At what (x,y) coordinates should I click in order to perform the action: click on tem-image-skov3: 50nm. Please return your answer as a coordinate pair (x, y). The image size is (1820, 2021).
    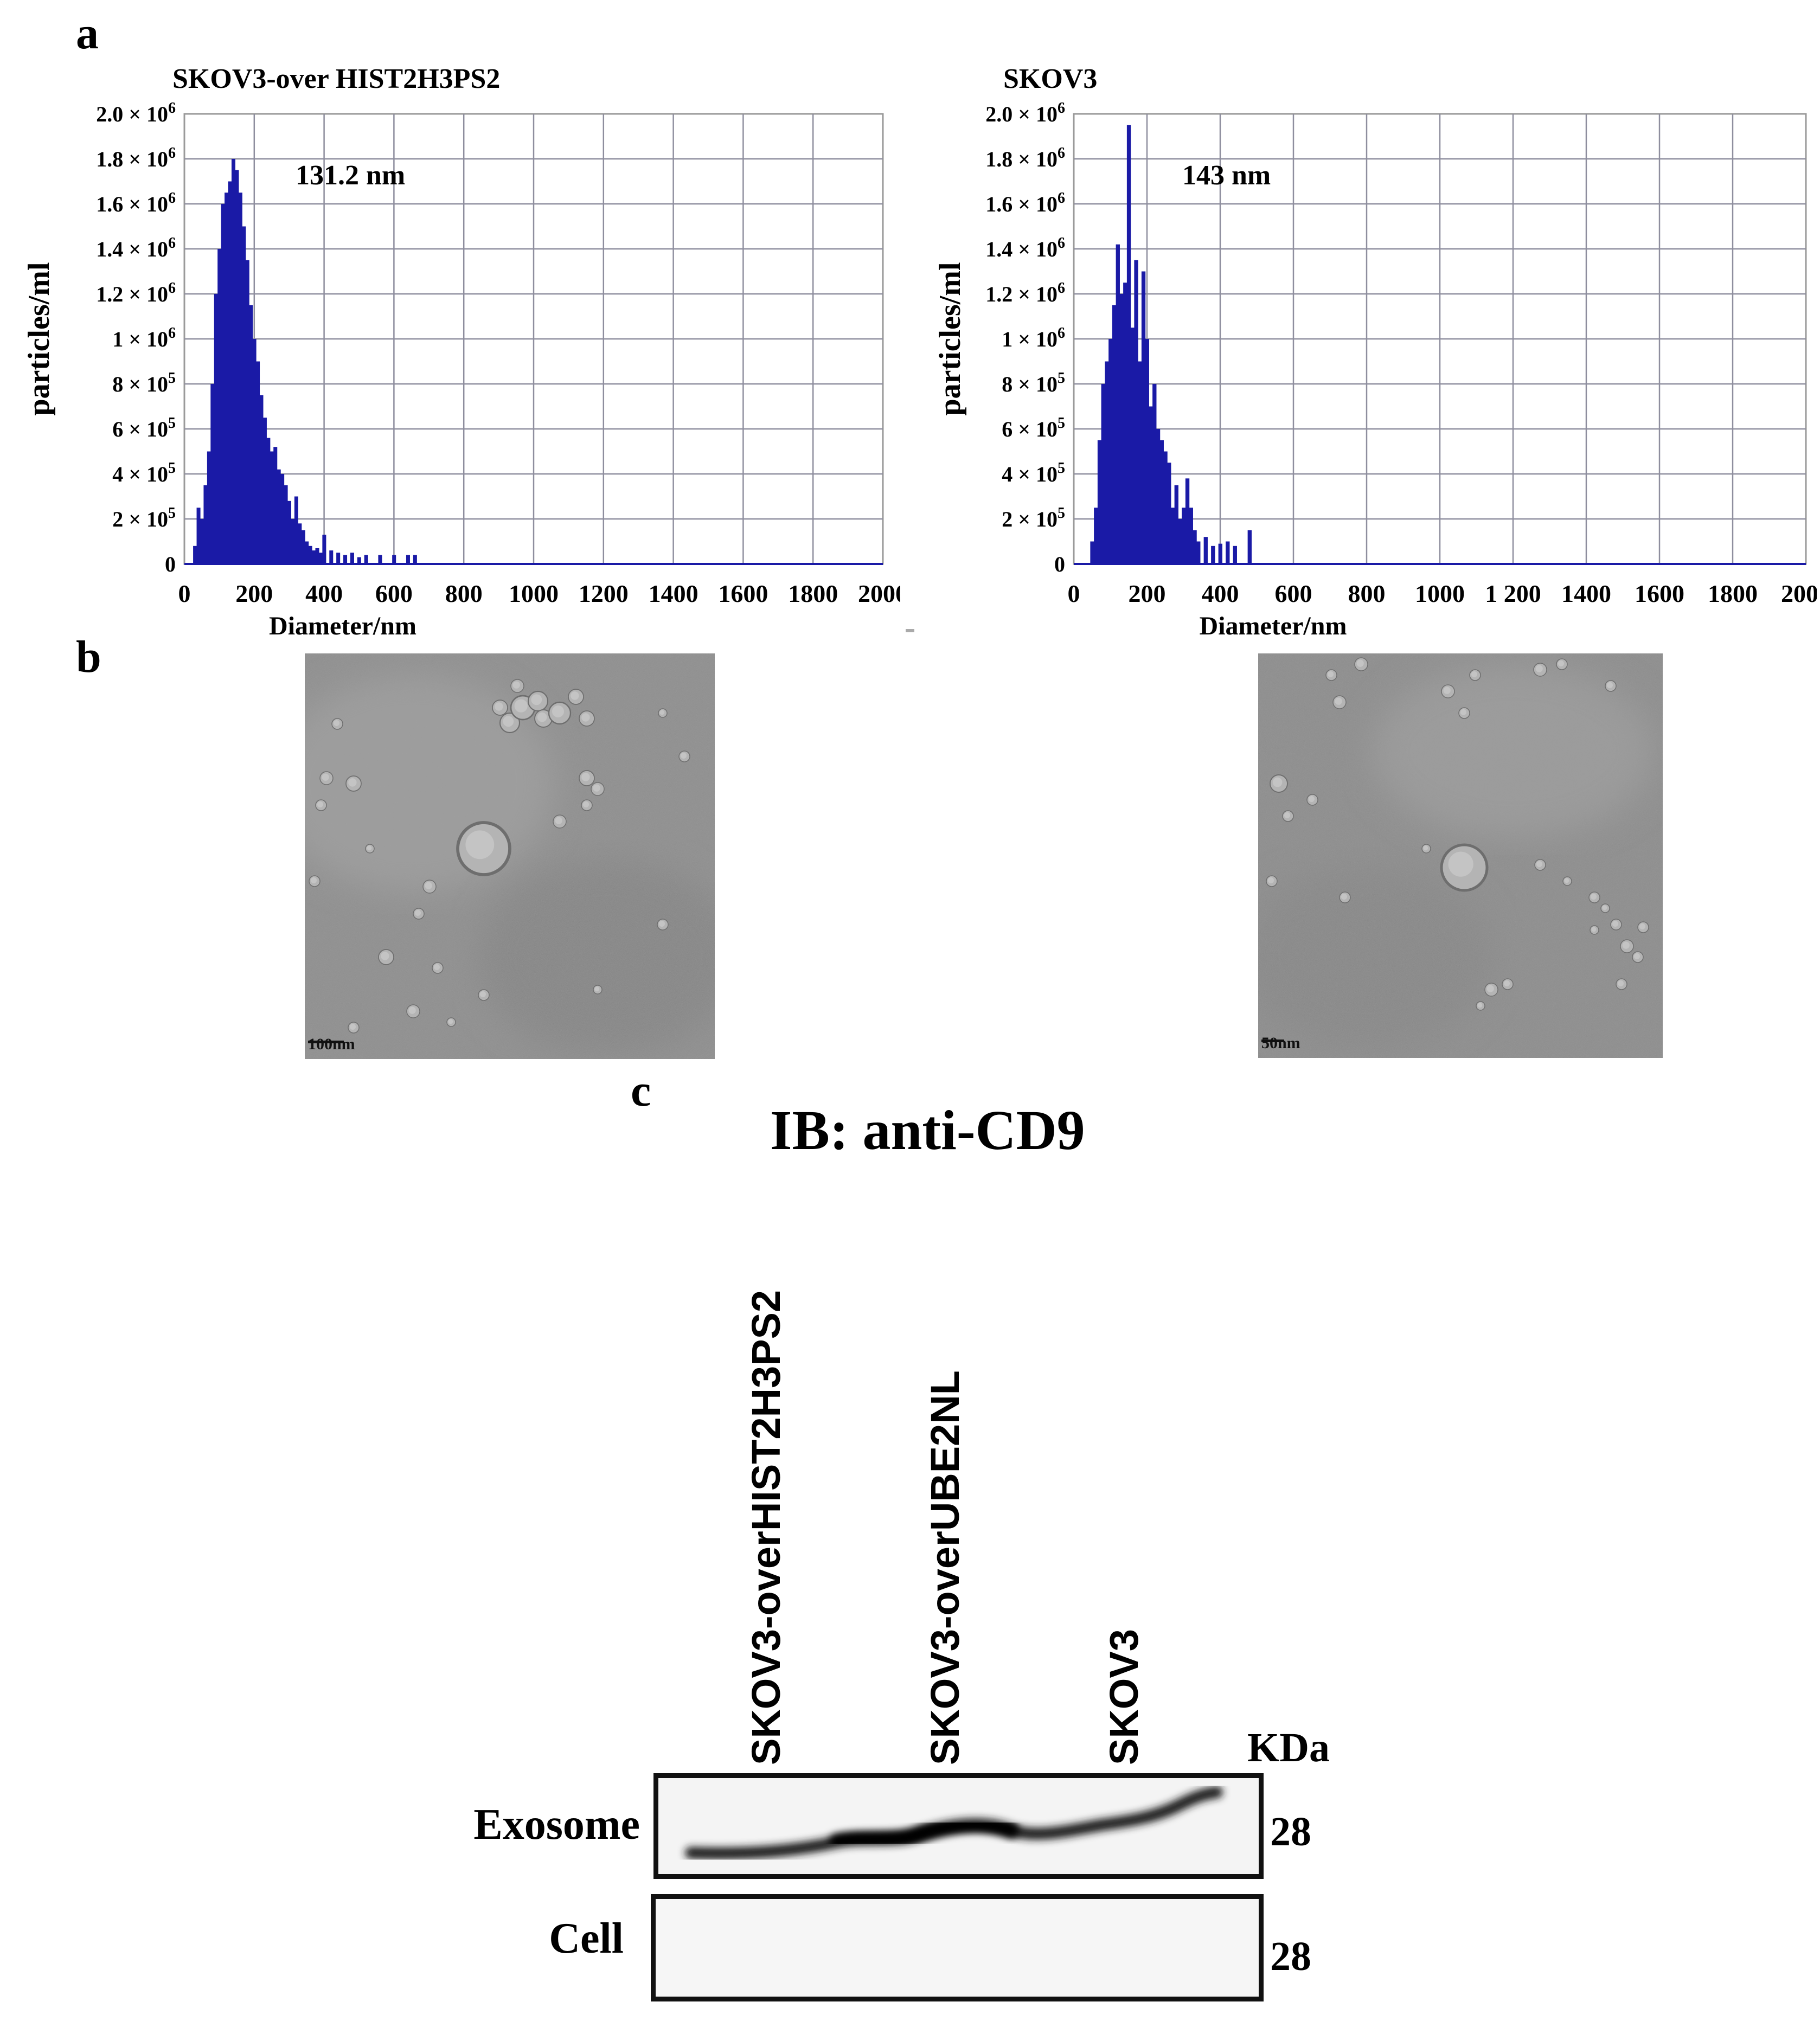
    Looking at the image, I should click on (1460, 855).